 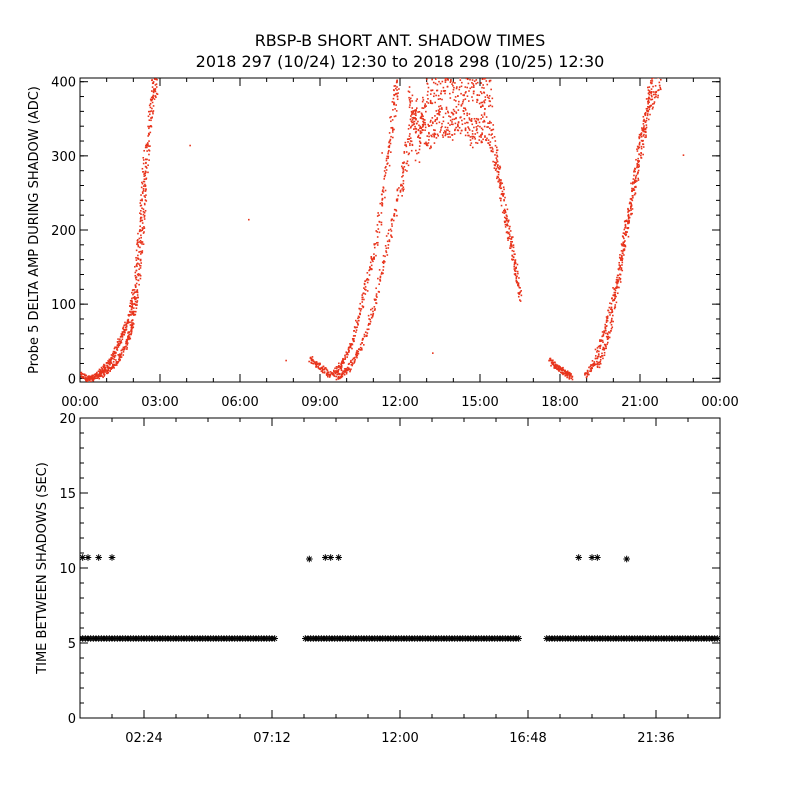 What do you see at coordinates (88, 557) in the screenshot?
I see `asterisk-stroke` at bounding box center [88, 557].